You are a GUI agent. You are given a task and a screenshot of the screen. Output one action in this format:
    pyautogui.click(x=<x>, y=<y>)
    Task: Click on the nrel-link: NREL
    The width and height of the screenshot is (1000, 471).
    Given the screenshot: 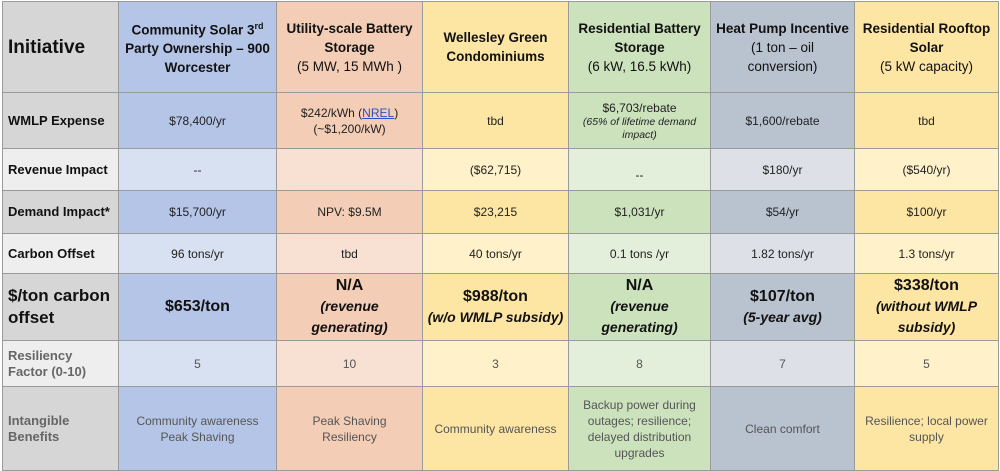 What is the action you would take?
    pyautogui.click(x=378, y=112)
    